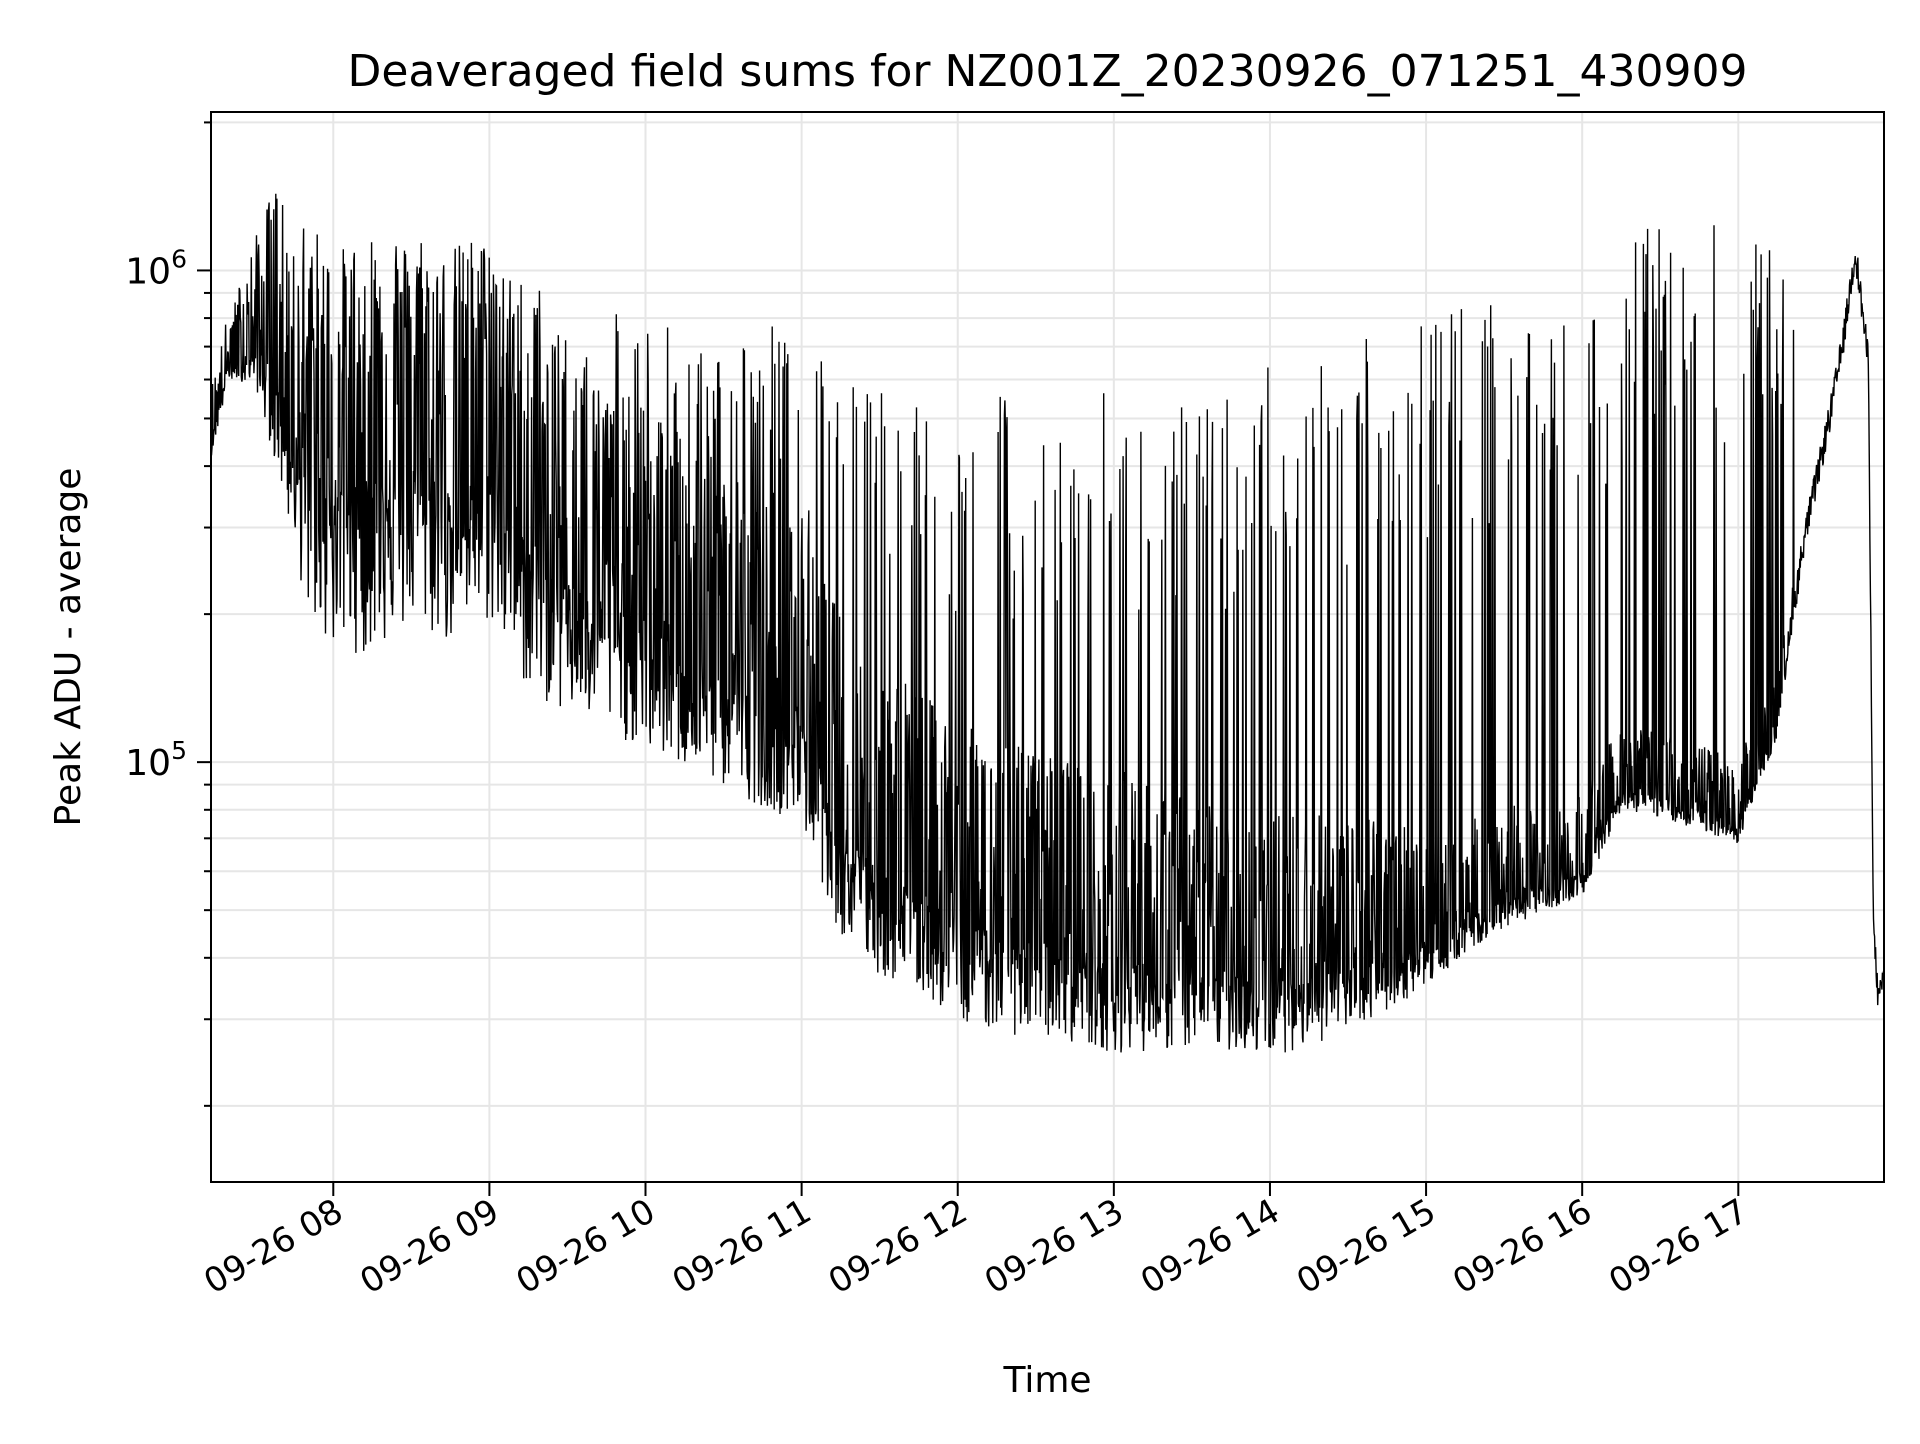 This screenshot has height=1444, width=1920. I want to click on x-tick-label: 09-26 17, so click(1678, 1246).